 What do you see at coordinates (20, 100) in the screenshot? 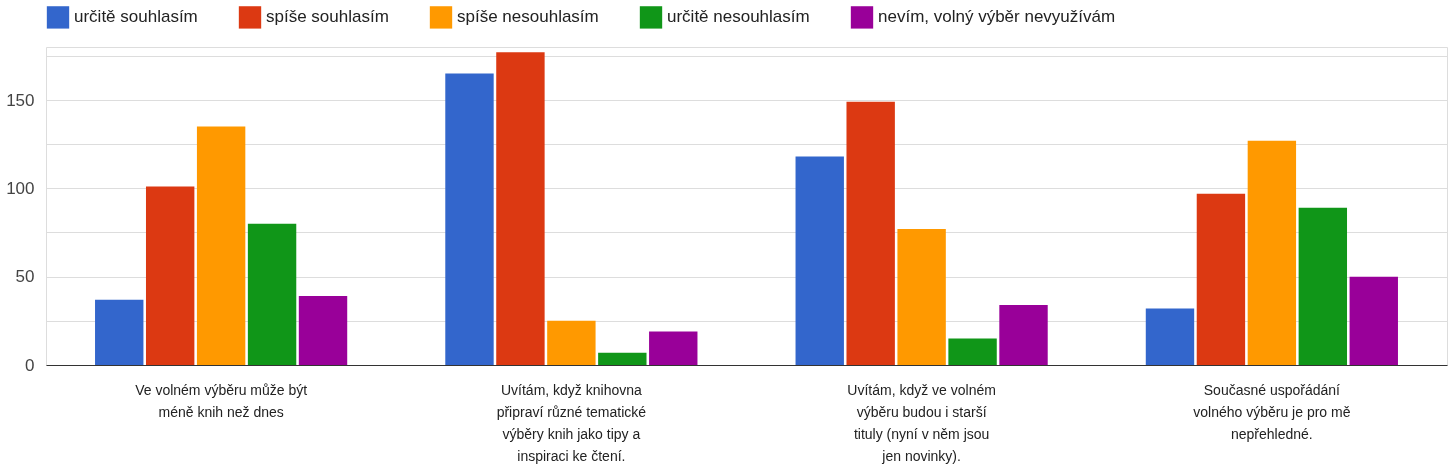
I see `y-tick-label: 150` at bounding box center [20, 100].